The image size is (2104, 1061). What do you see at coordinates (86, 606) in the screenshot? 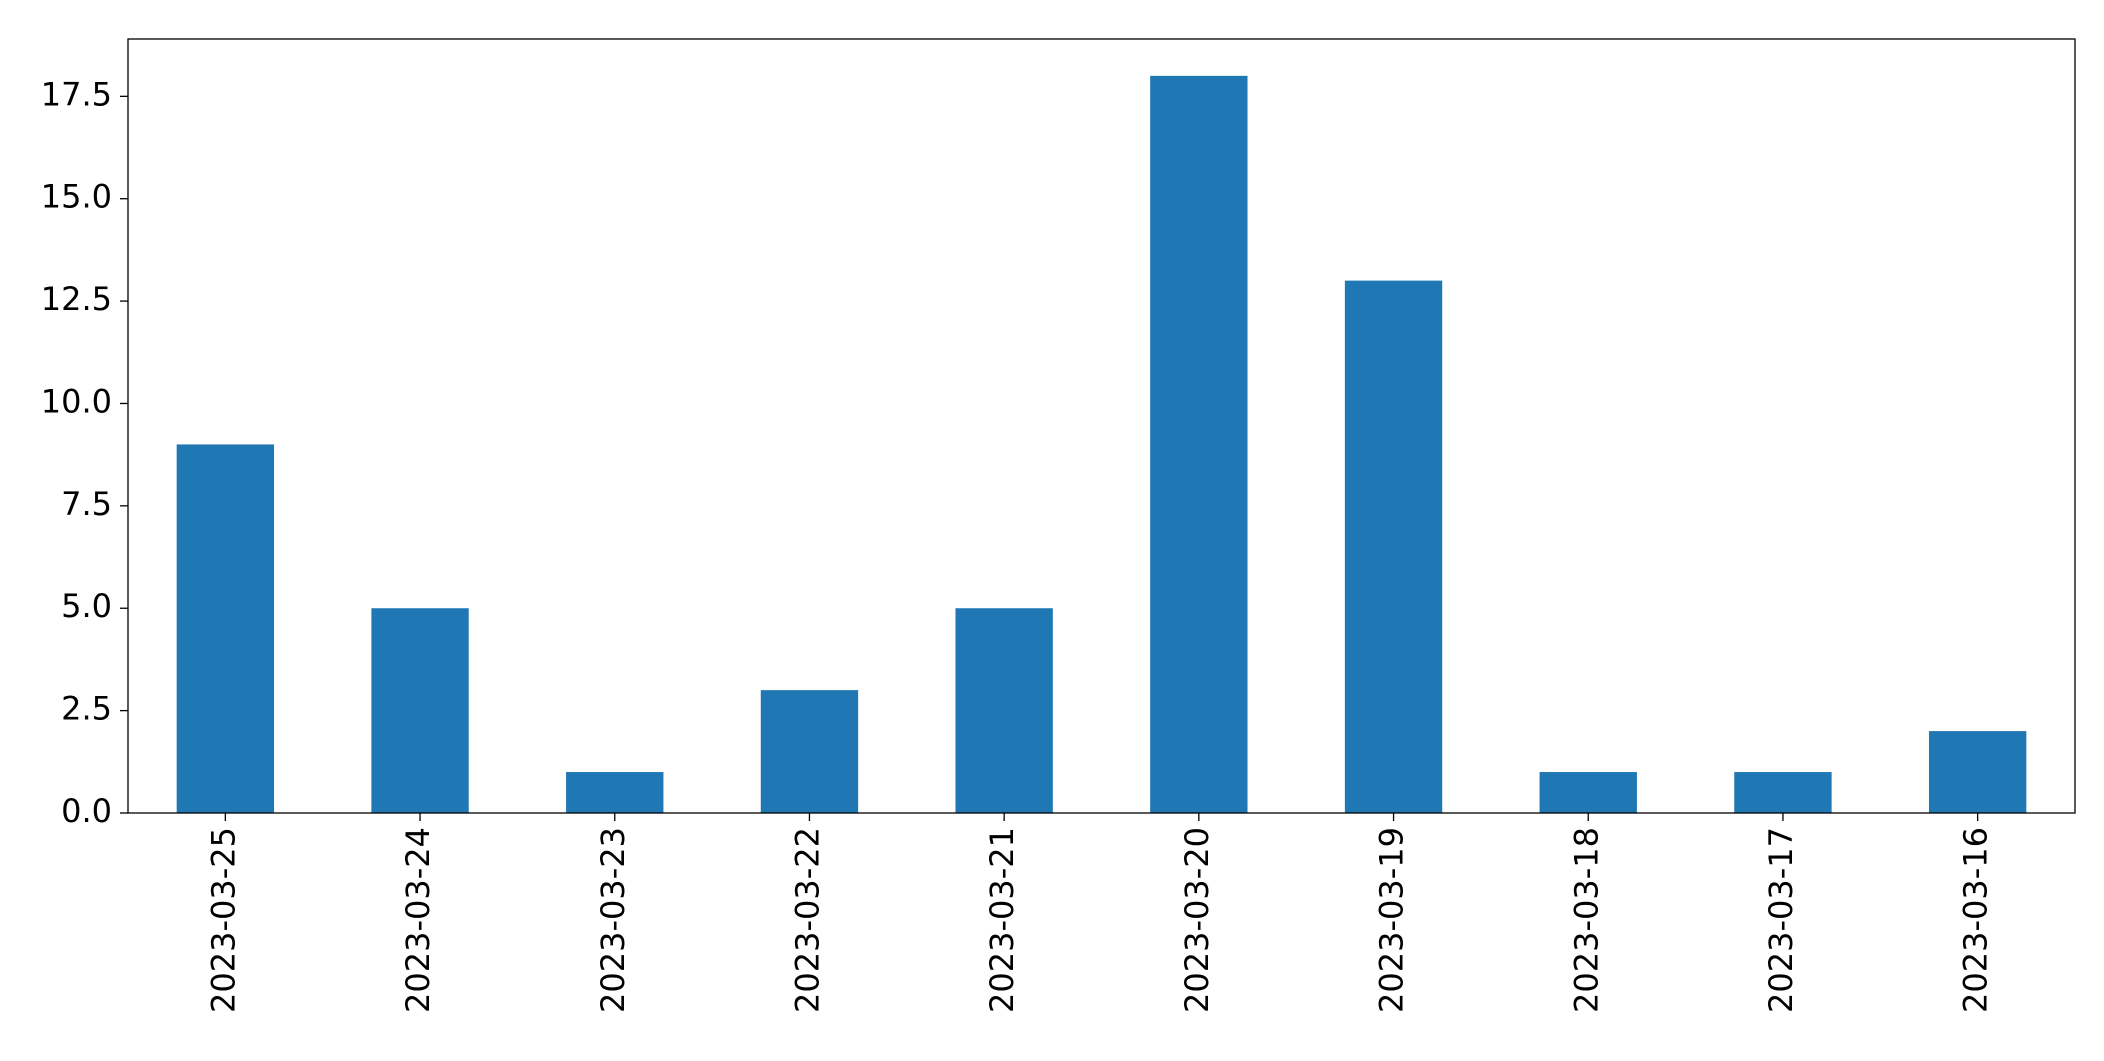
I see `y-tick-label: 5.0` at bounding box center [86, 606].